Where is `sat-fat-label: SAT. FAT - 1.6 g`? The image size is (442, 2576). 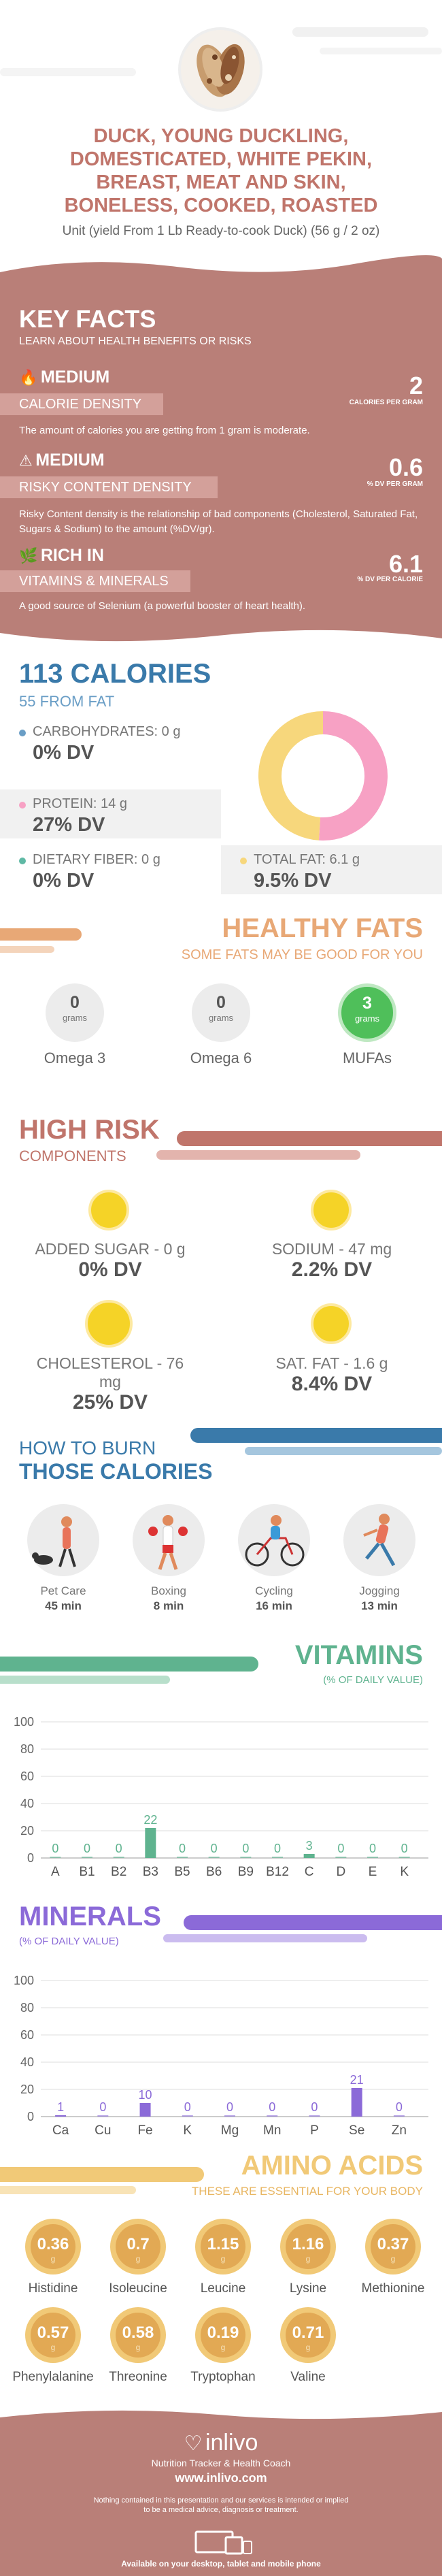 sat-fat-label: SAT. FAT - 1.6 g is located at coordinates (332, 1363).